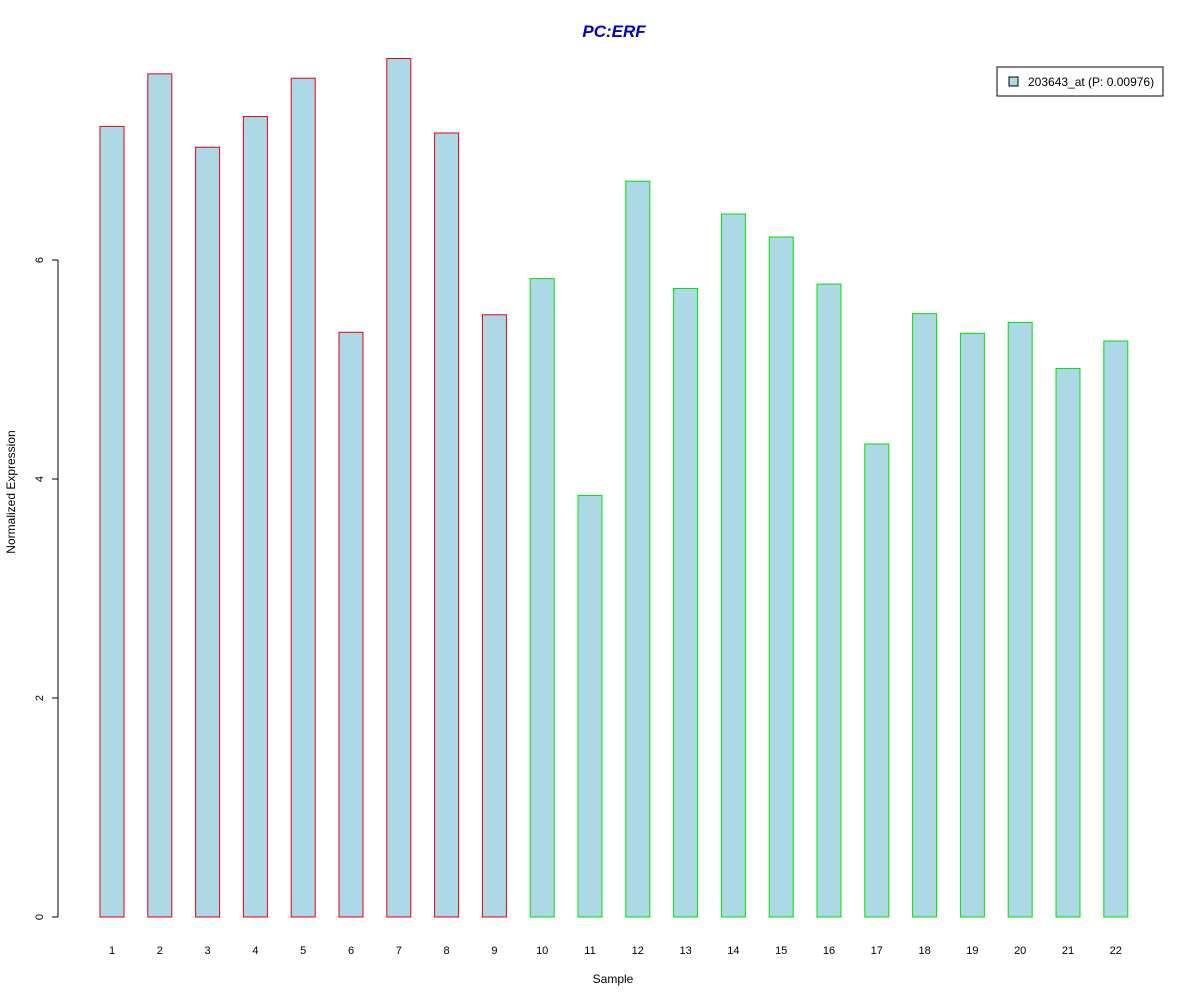  What do you see at coordinates (1013, 81) in the screenshot?
I see `legend-swatch` at bounding box center [1013, 81].